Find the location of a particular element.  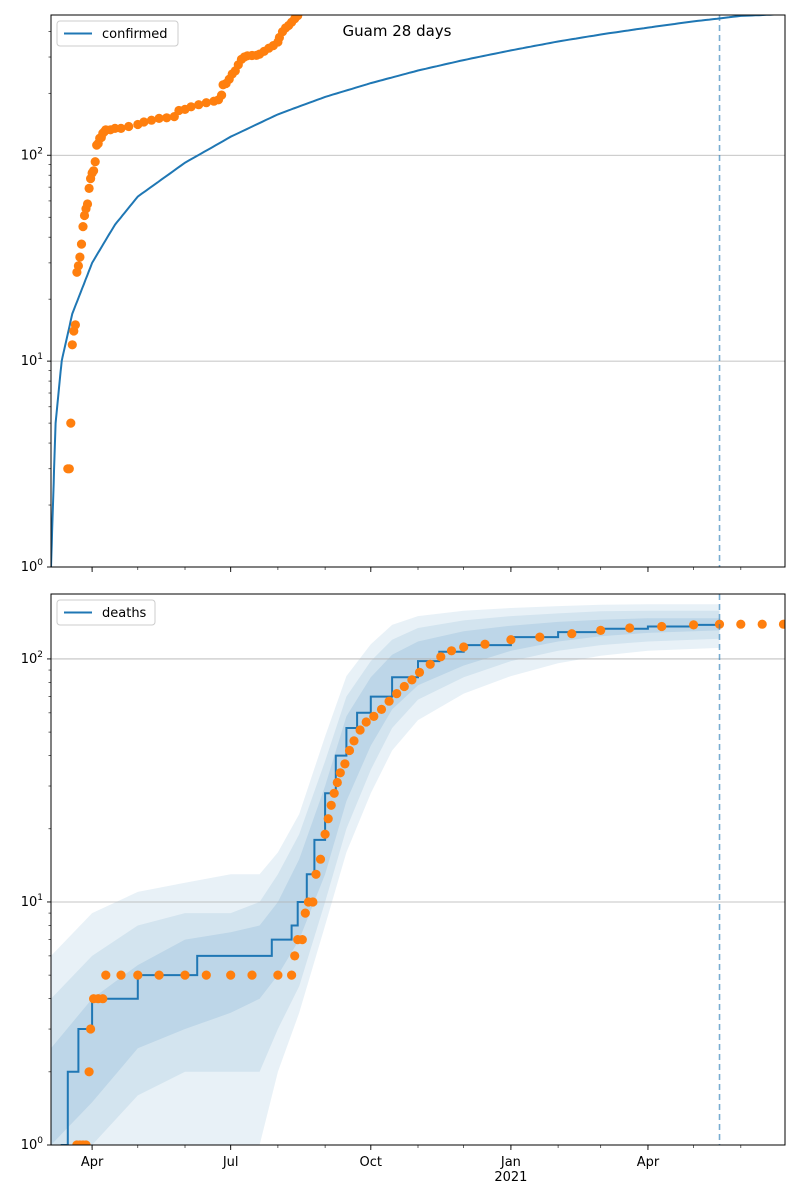

legend-label-confirmed: confirmed is located at coordinates (135, 34).